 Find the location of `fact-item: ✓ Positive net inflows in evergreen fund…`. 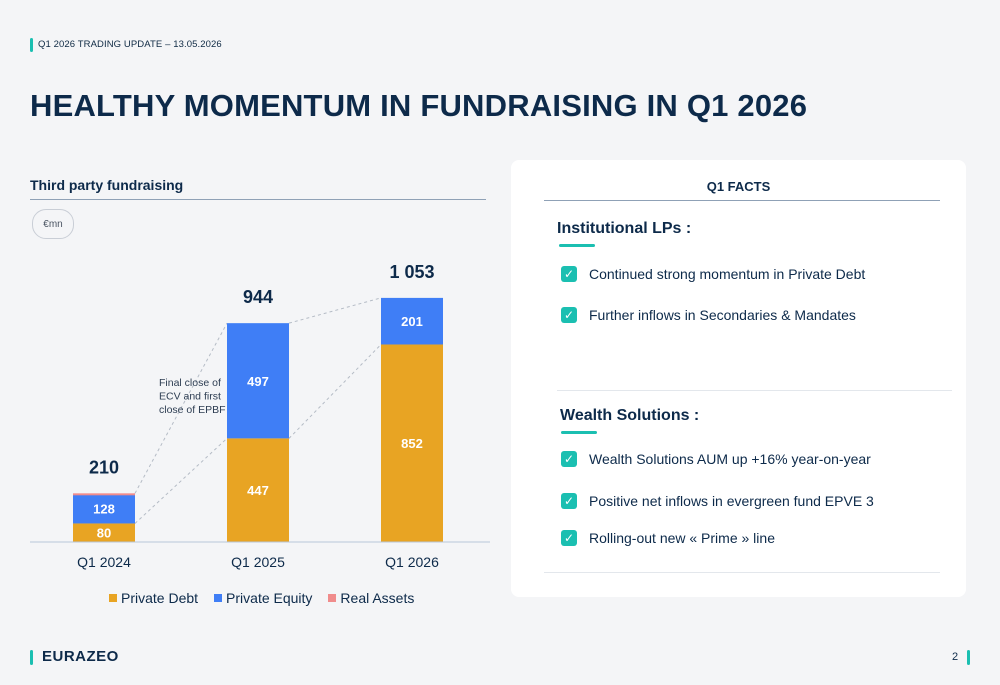

fact-item: ✓ Positive net inflows in evergreen fund… is located at coordinates (717, 501).